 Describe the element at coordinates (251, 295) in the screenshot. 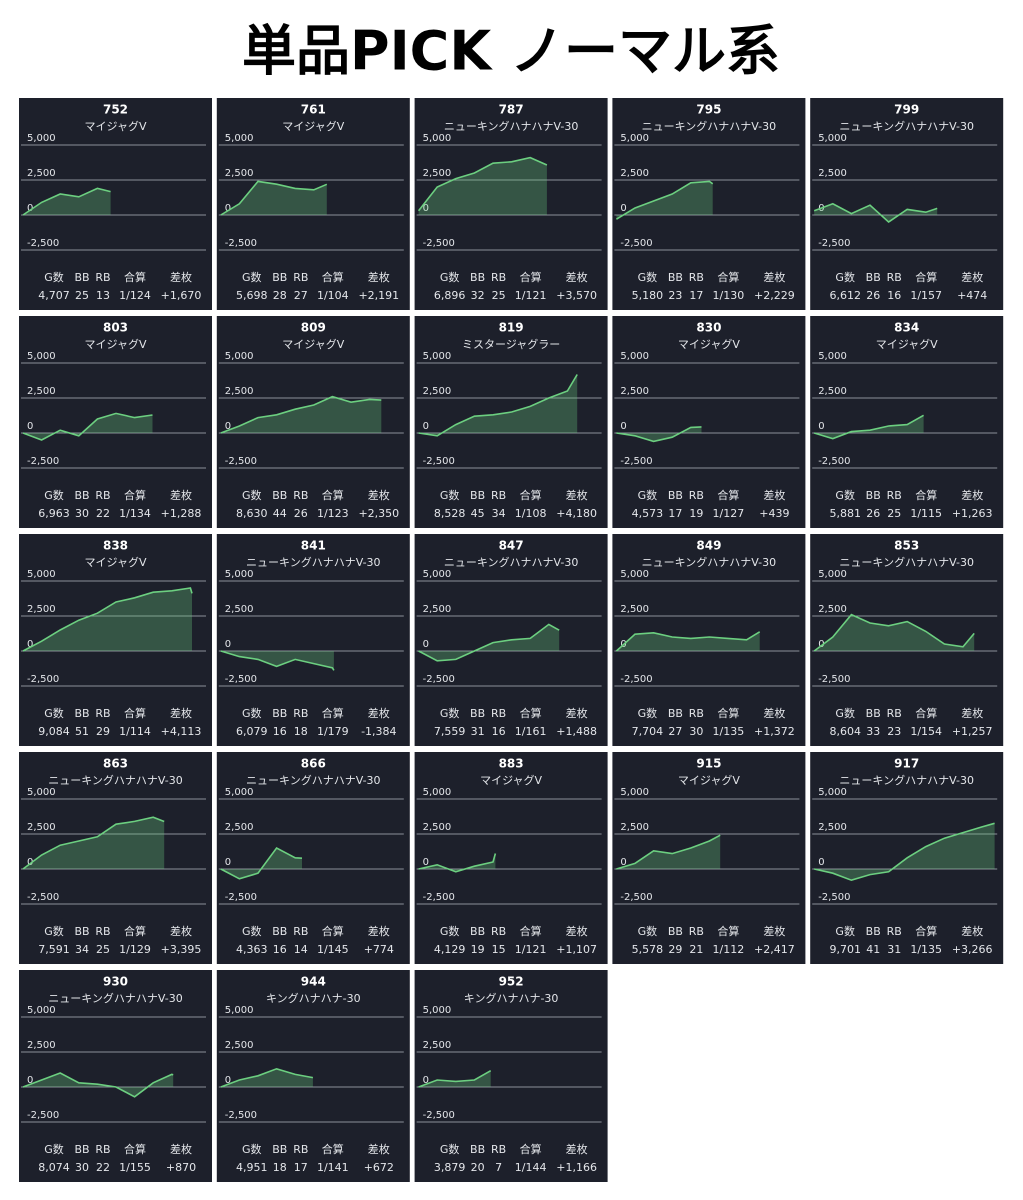

I see `stat-value: 5,698` at that location.